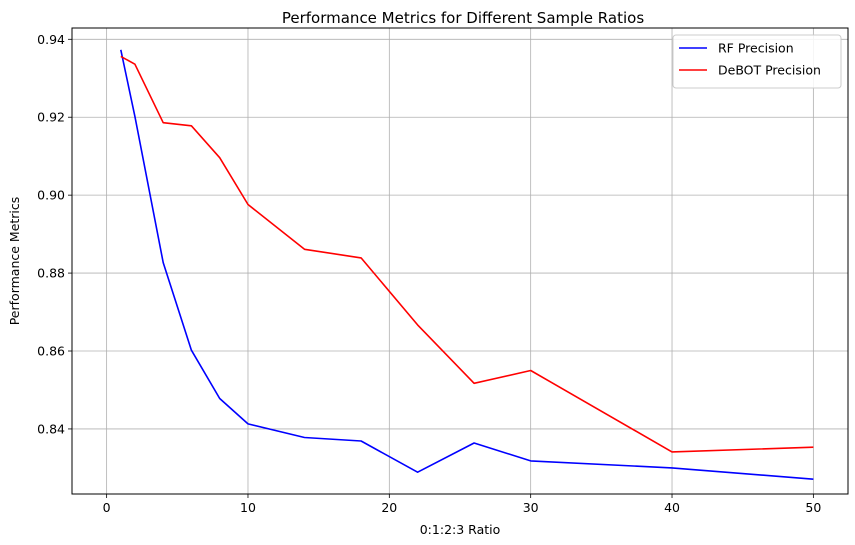  I want to click on y-tick-label: 0.86, so click(51, 351).